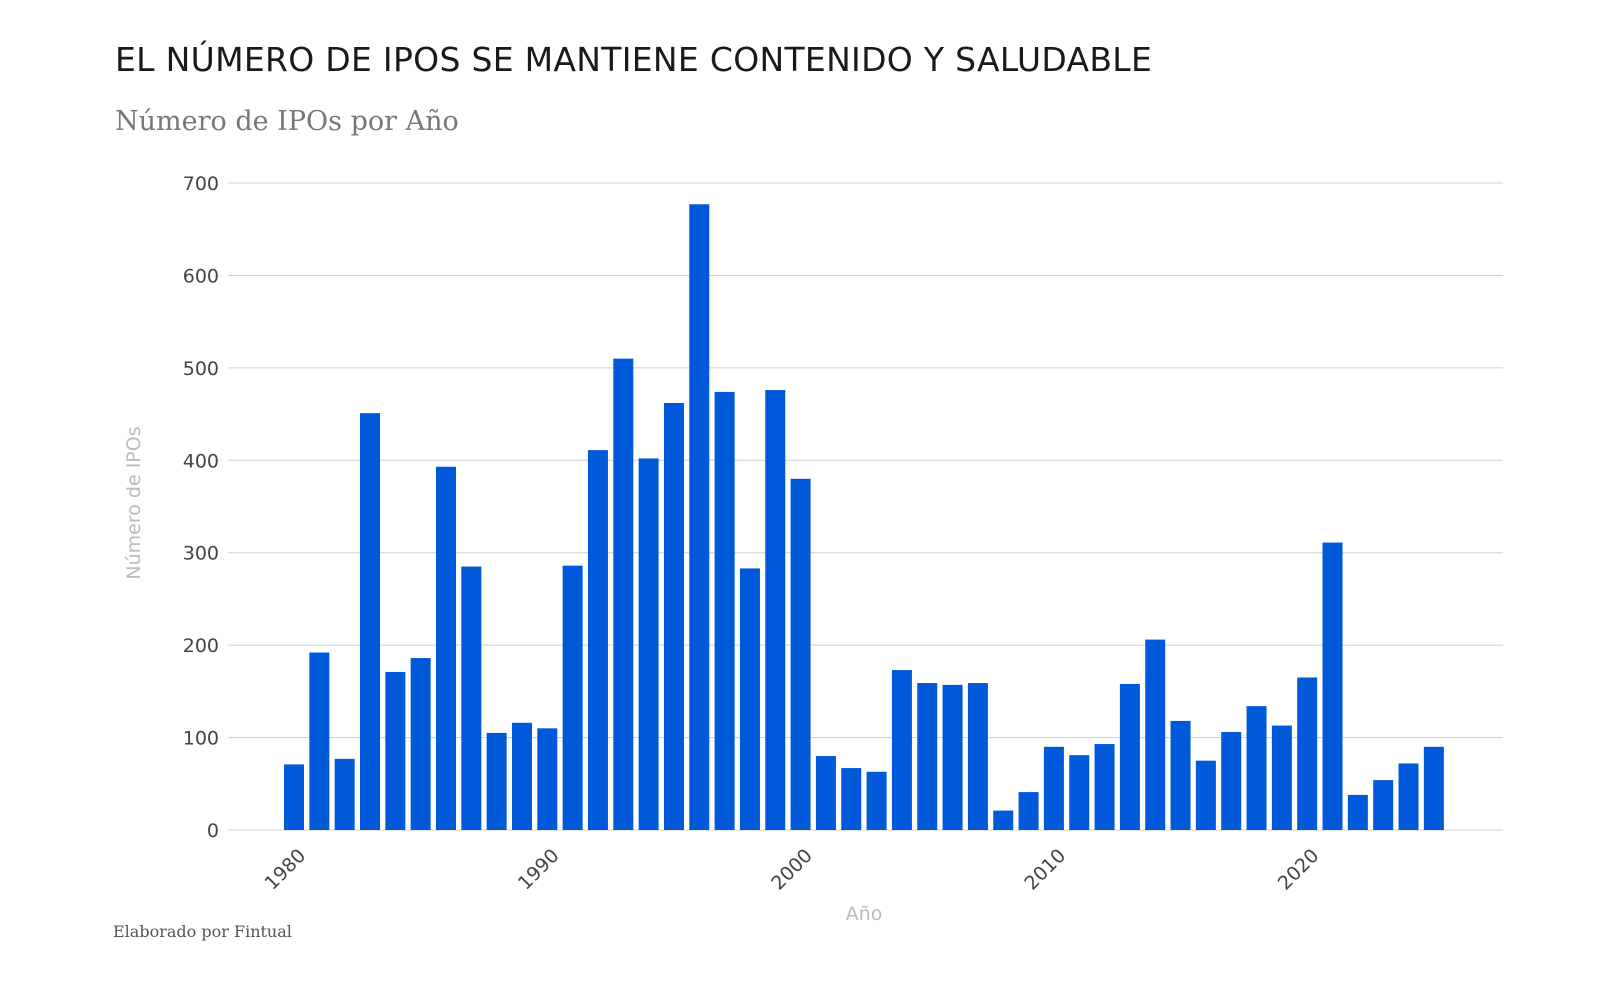  Describe the element at coordinates (792, 870) in the screenshot. I see `x-tick-label: 2000` at that location.